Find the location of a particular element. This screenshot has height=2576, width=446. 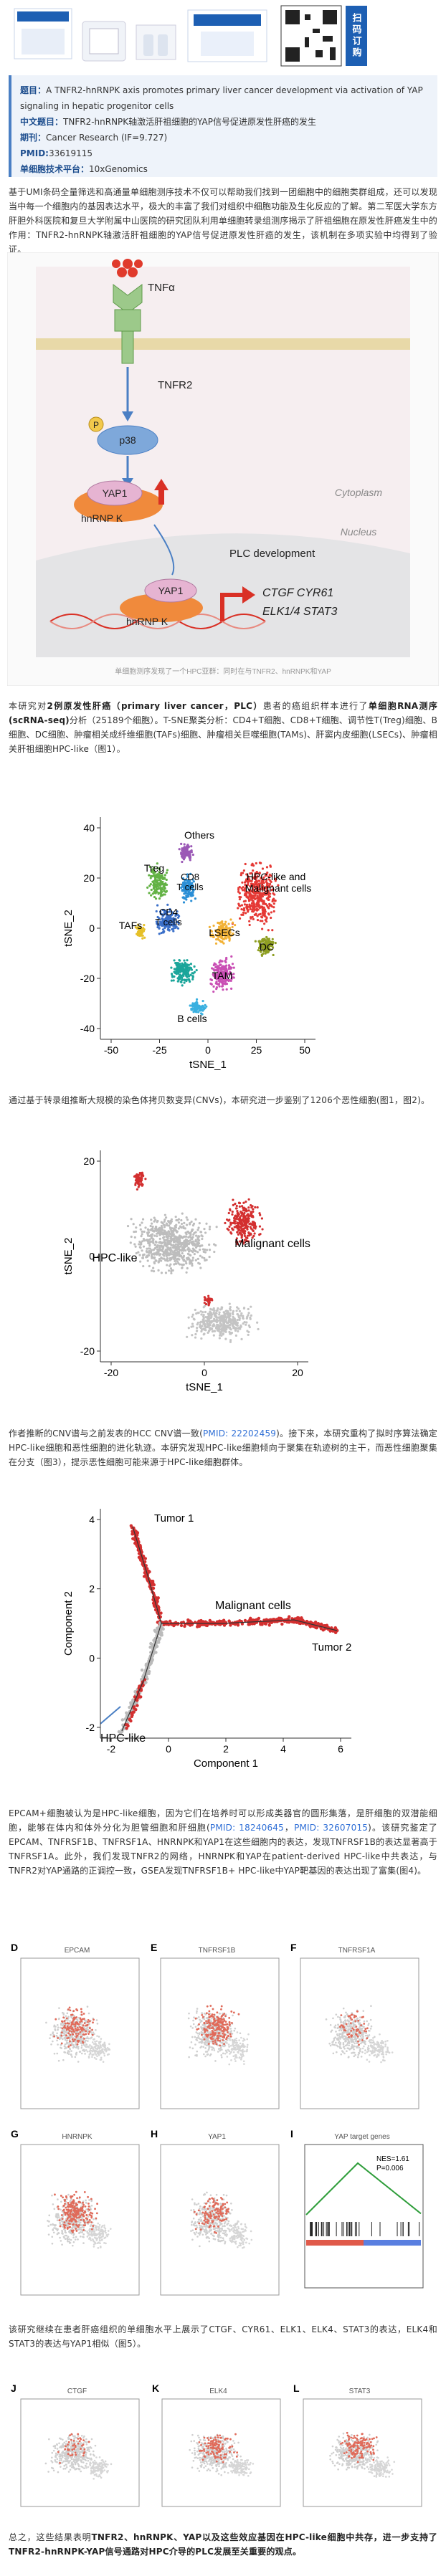

scatter is located at coordinates (207, 929).